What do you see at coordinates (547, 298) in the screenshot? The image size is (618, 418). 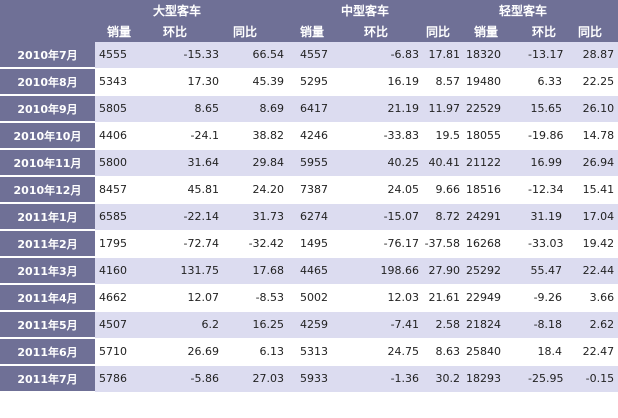 I see `light-mom-cell: -9.26` at bounding box center [547, 298].